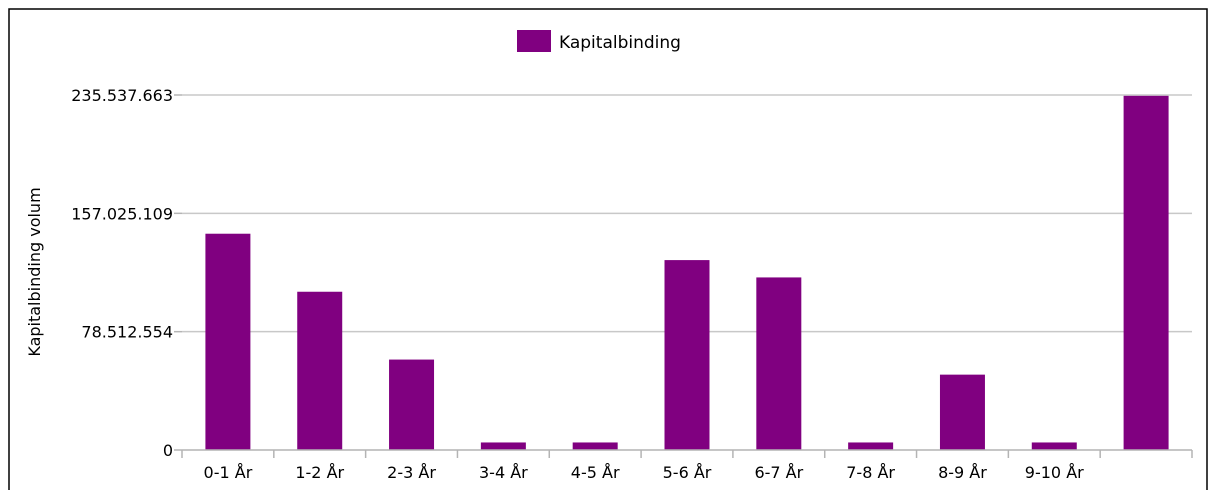  What do you see at coordinates (687, 472) in the screenshot?
I see `x-tick-label: 5-6 År` at bounding box center [687, 472].